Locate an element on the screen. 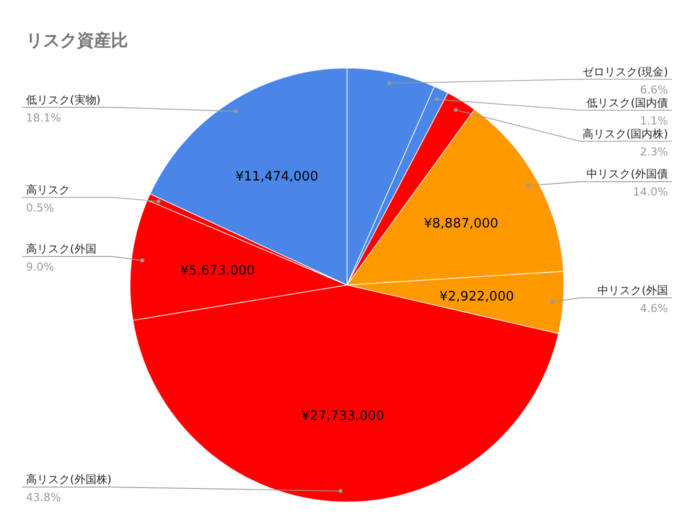  slice-label: 高リスク is located at coordinates (48, 189).